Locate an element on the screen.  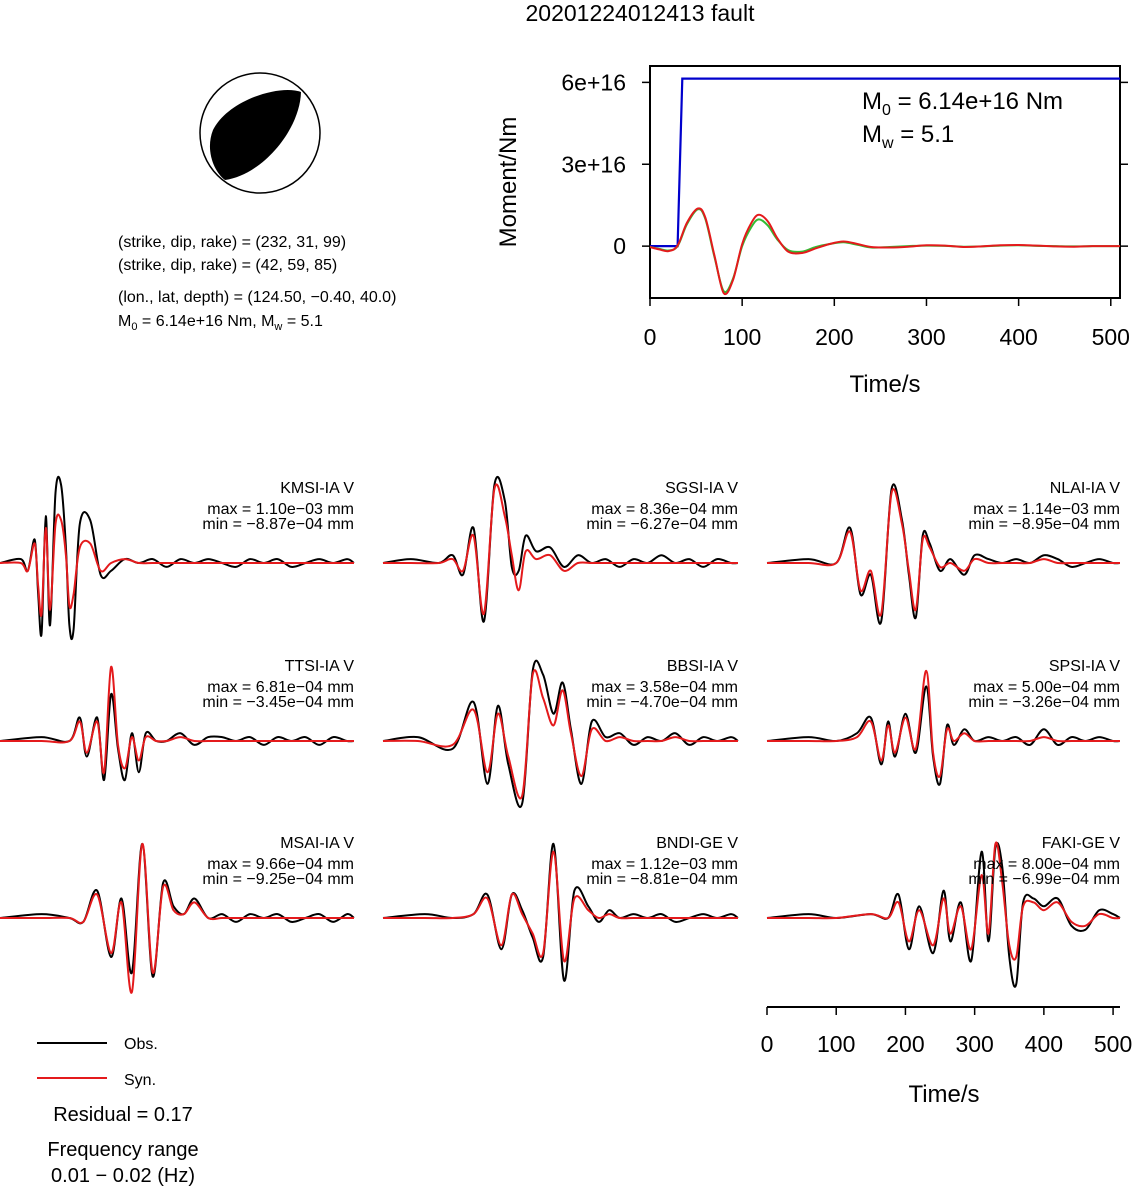
moment-summary-mw-sub: w is located at coordinates (277, 327).